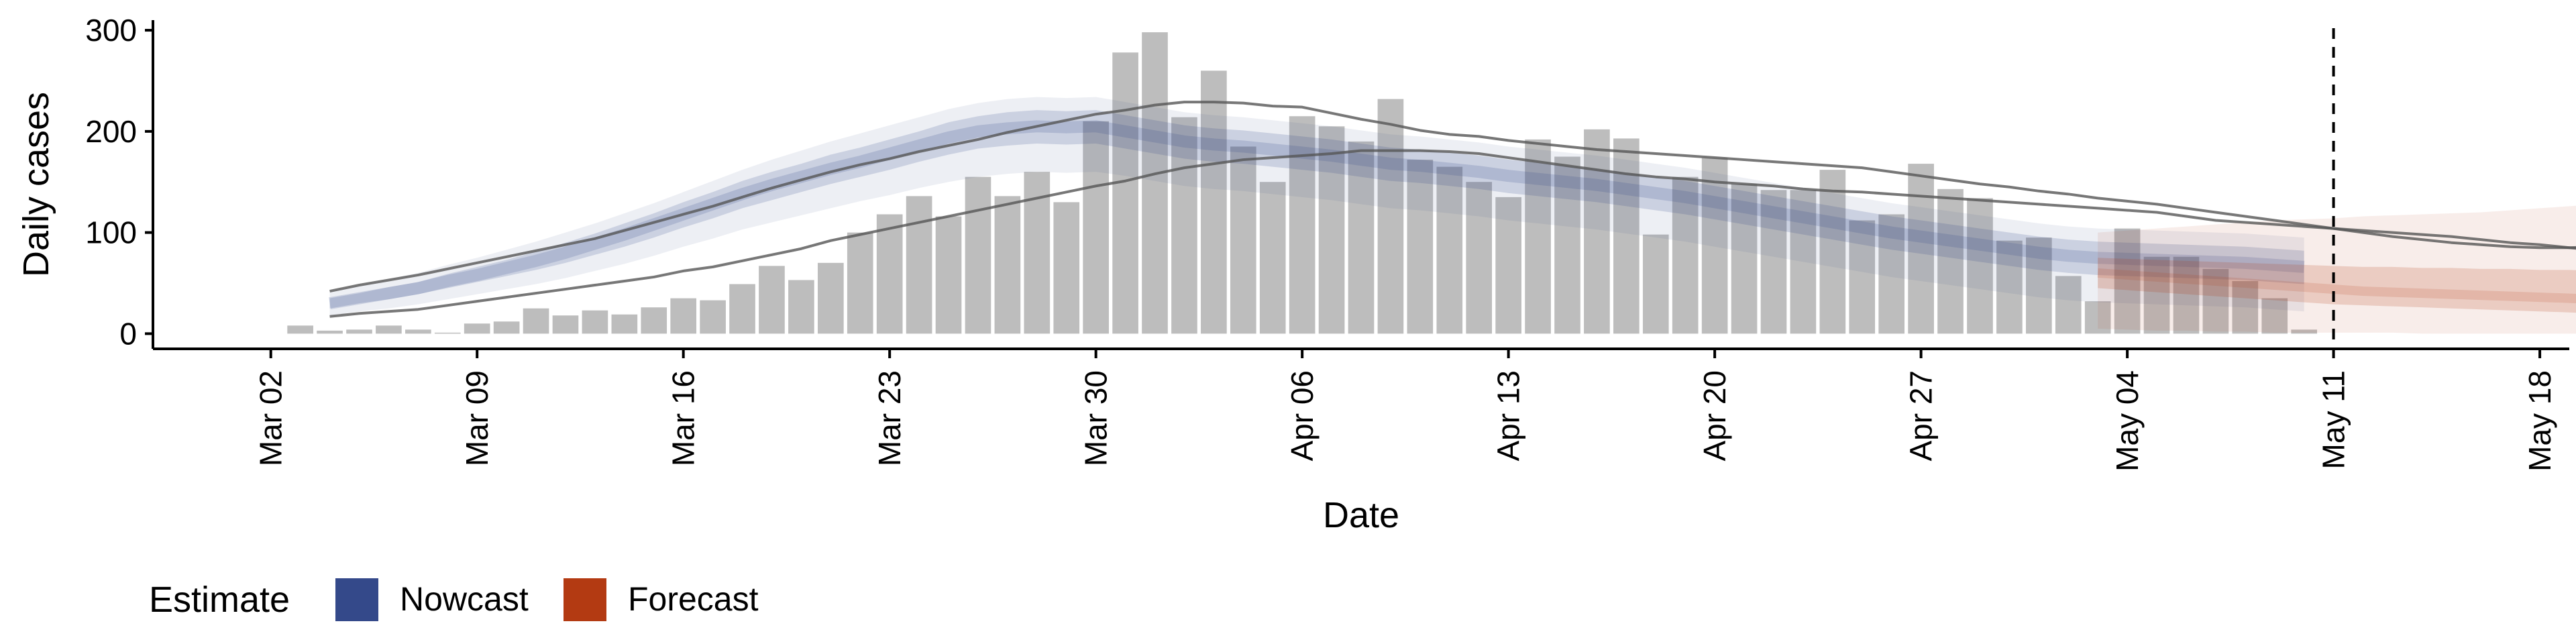 The image size is (2576, 644). I want to click on x-tick-label: Apr 27, so click(1921, 416).